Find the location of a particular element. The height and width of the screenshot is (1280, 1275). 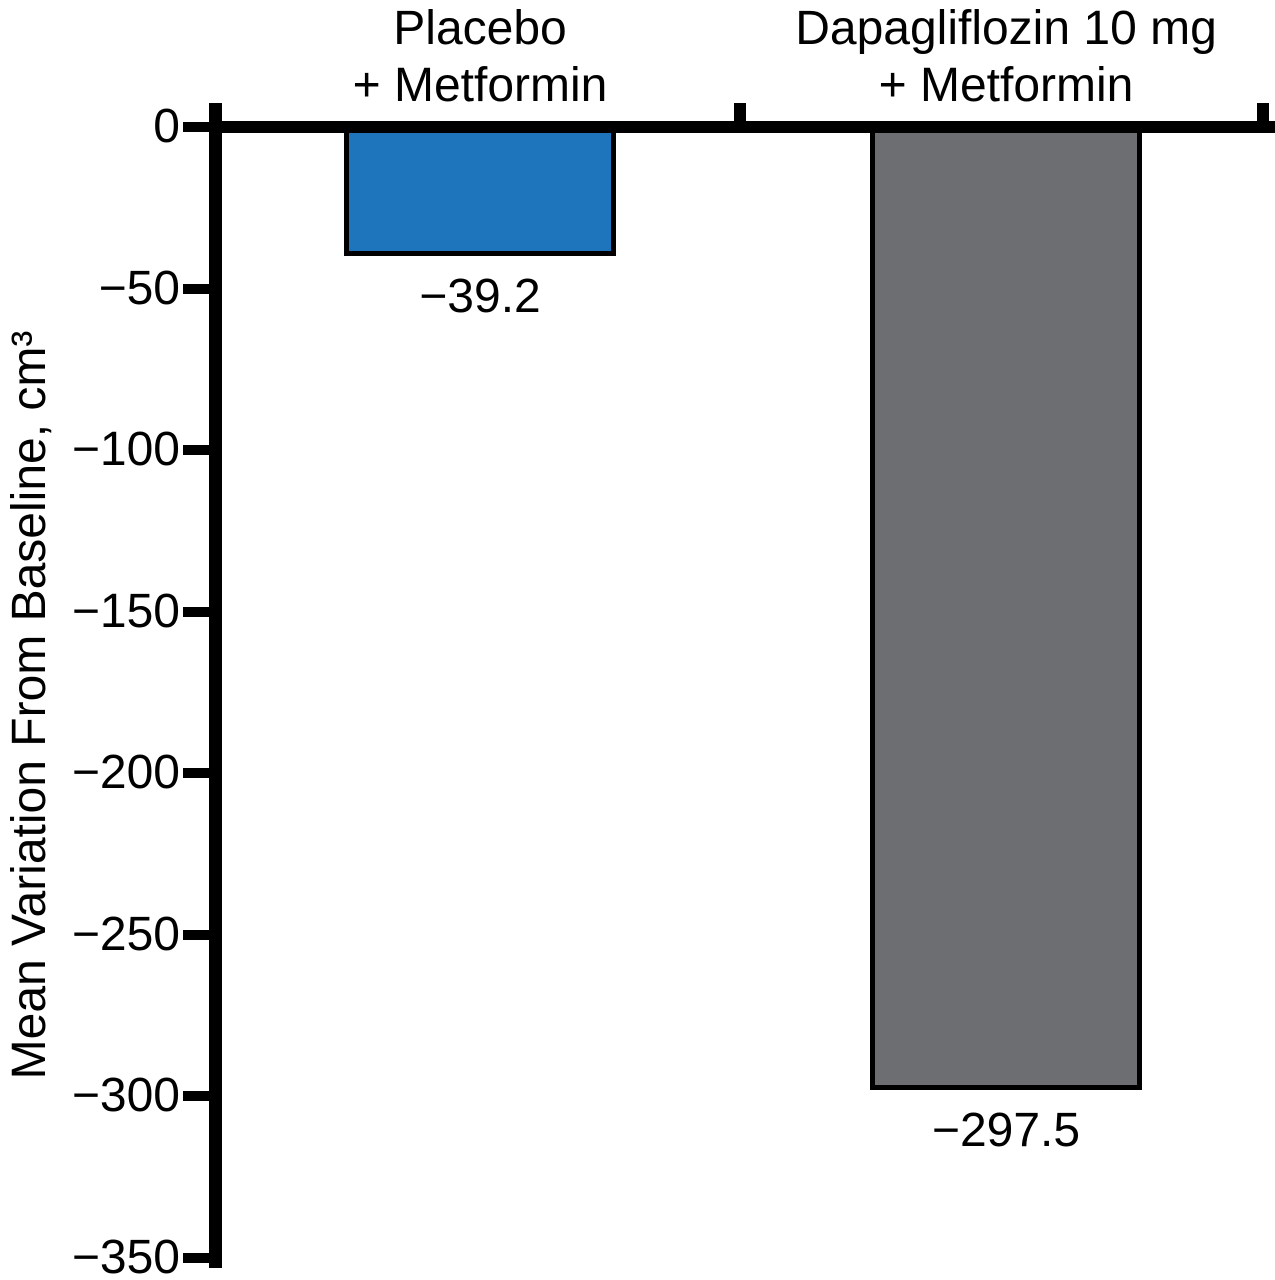

x-axis-line is located at coordinates (742, 127).